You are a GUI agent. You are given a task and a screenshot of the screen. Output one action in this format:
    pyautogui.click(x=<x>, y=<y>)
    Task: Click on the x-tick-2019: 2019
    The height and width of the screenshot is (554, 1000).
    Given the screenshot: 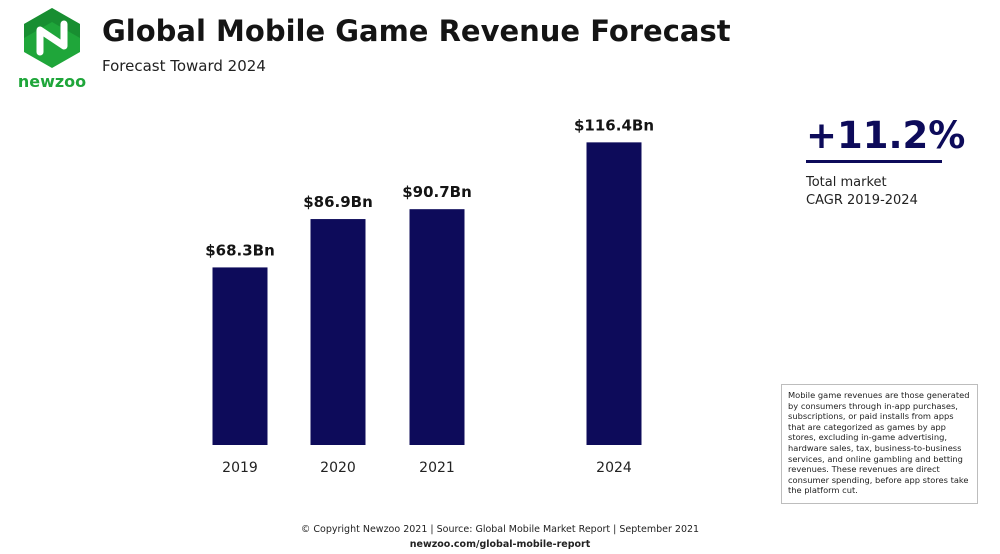 What is the action you would take?
    pyautogui.click(x=240, y=468)
    